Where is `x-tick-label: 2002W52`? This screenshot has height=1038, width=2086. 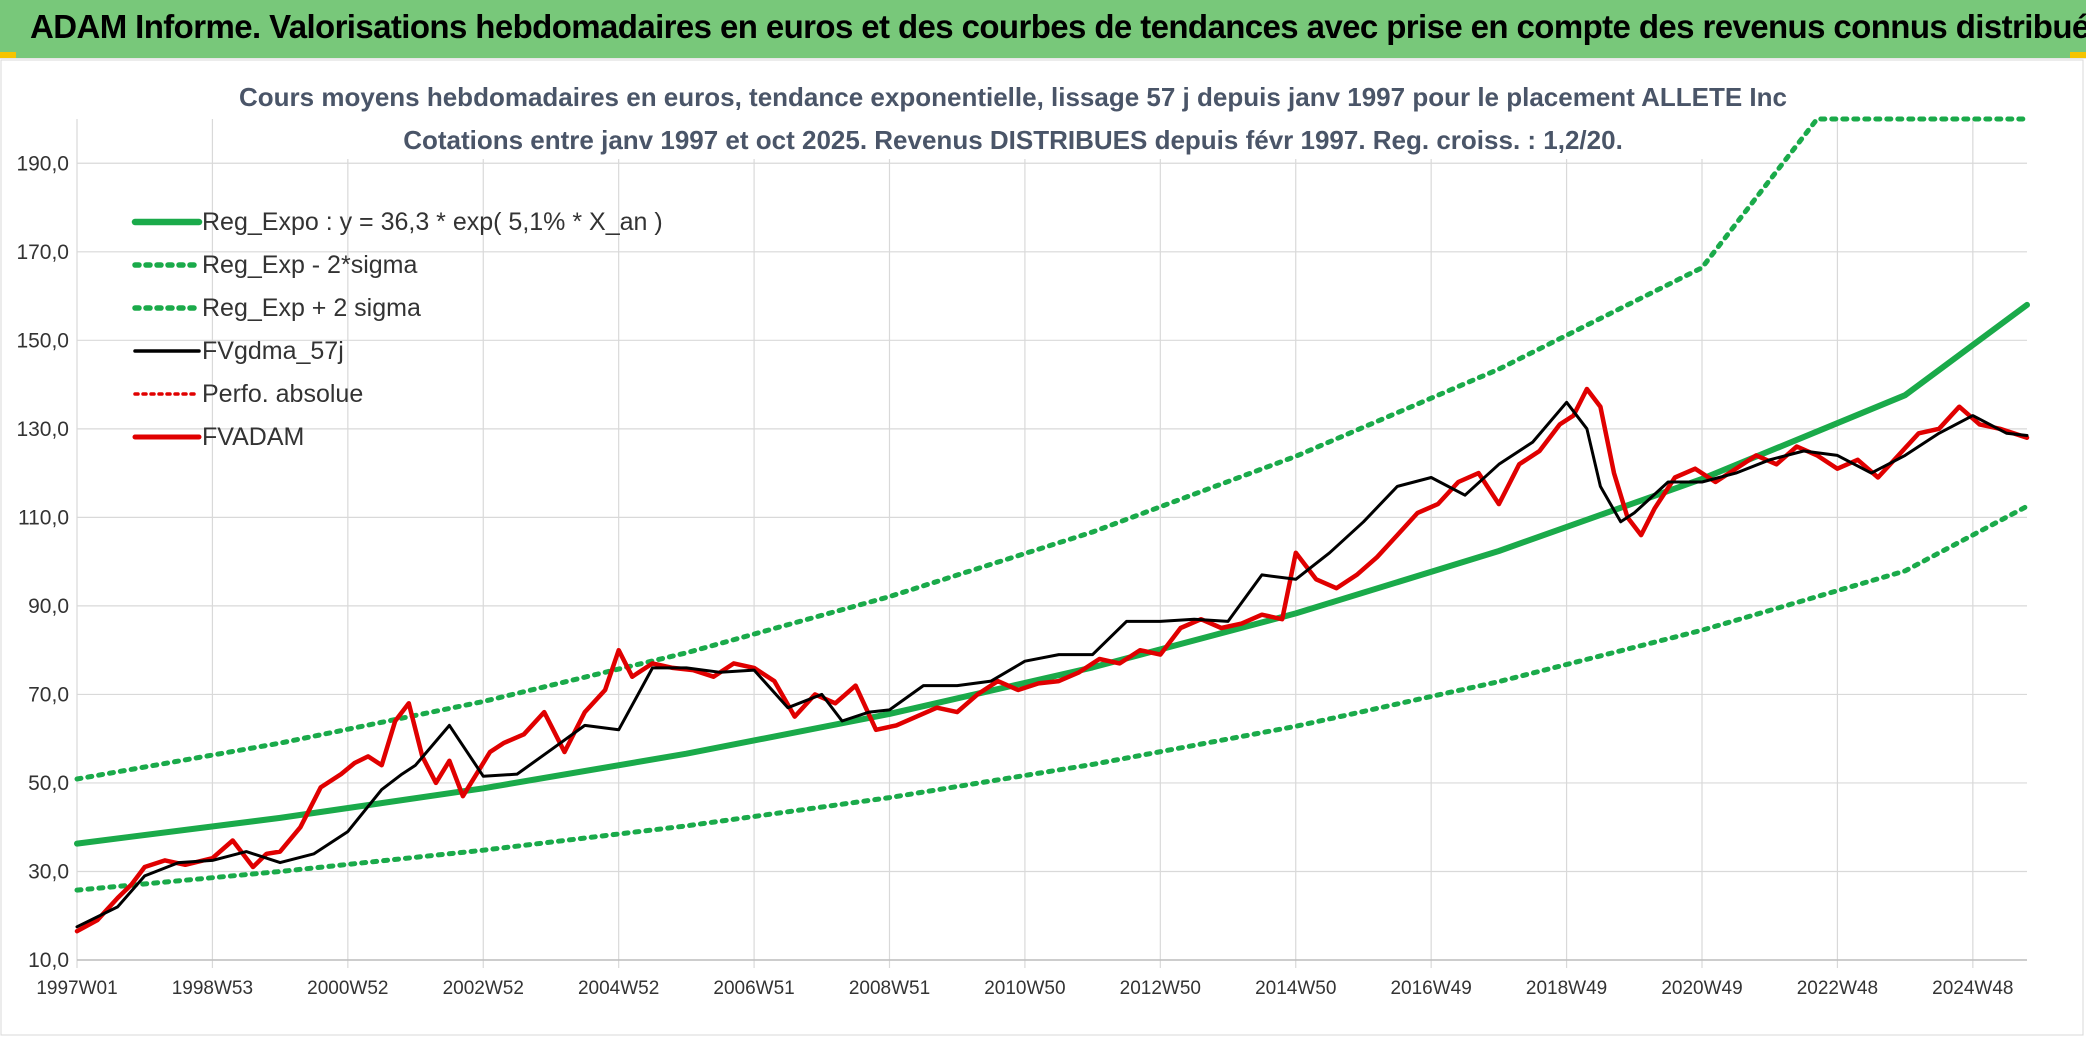 x-tick-label: 2002W52 is located at coordinates (483, 988).